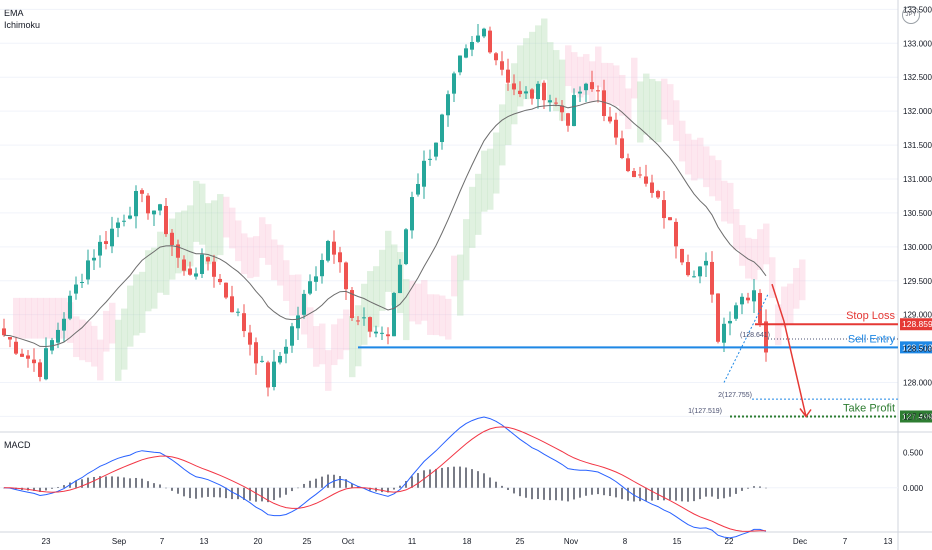 The width and height of the screenshot is (932, 550). What do you see at coordinates (845, 541) in the screenshot?
I see `time-tick-label: 7` at bounding box center [845, 541].